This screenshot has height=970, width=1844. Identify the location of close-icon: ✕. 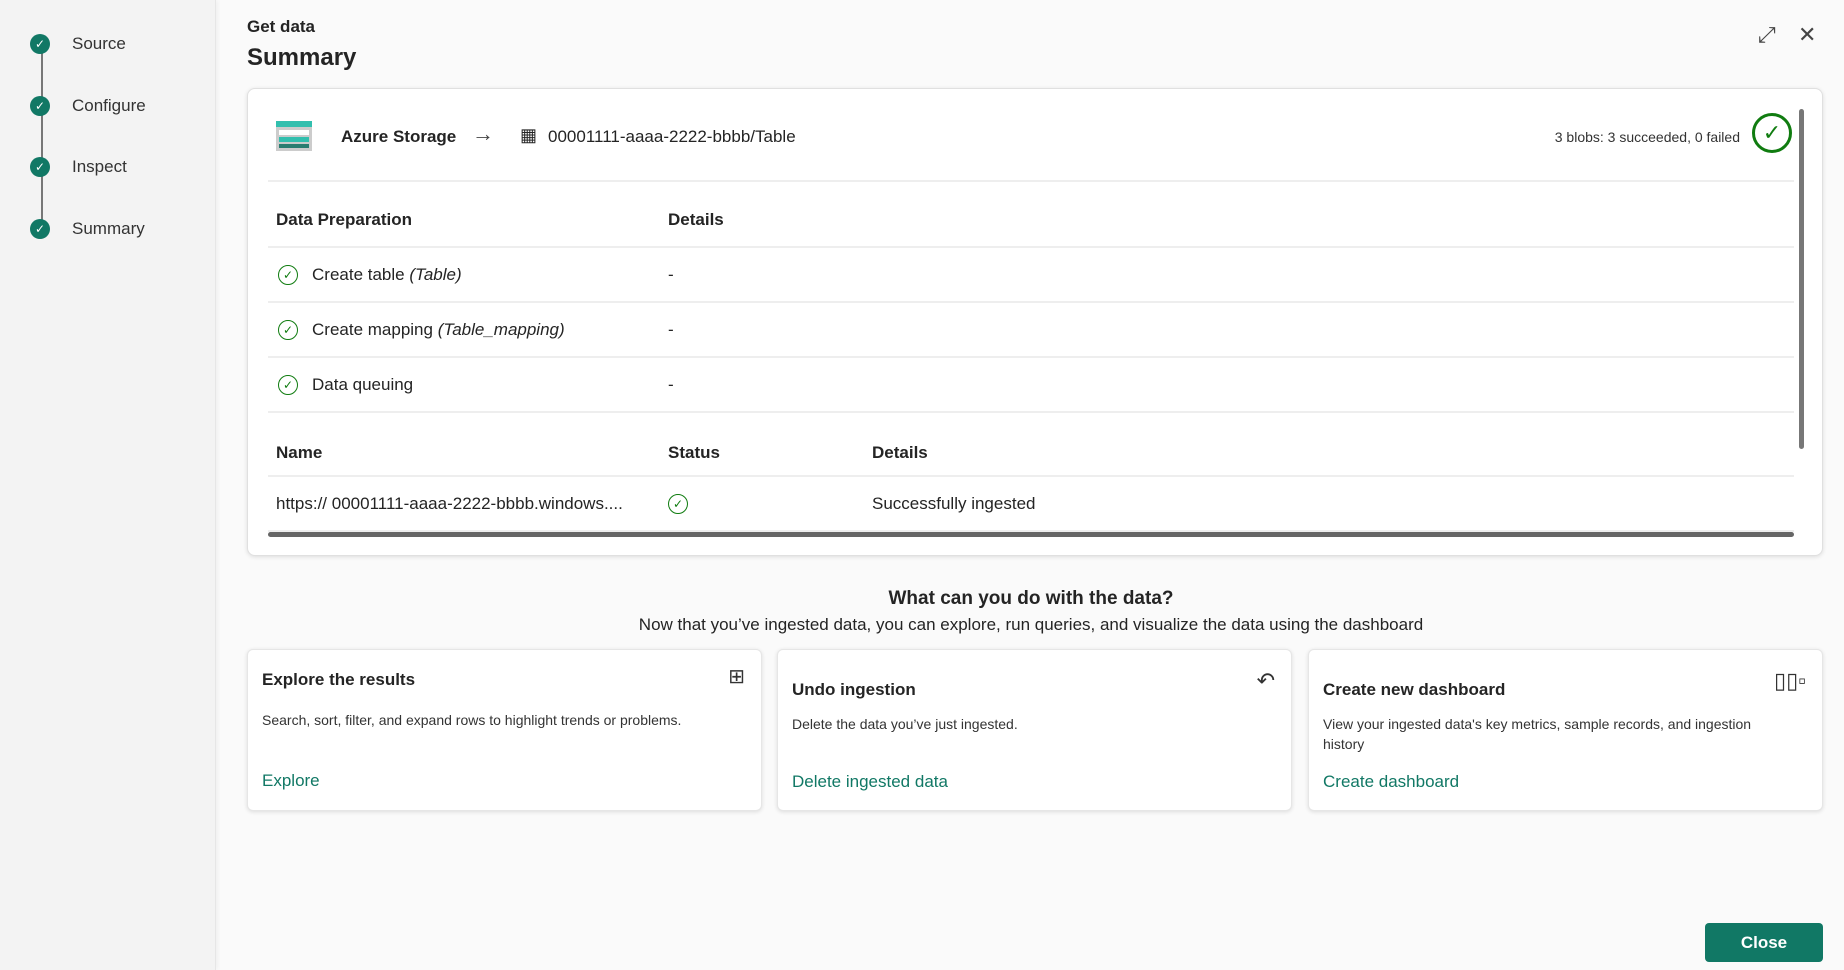
(1807, 34).